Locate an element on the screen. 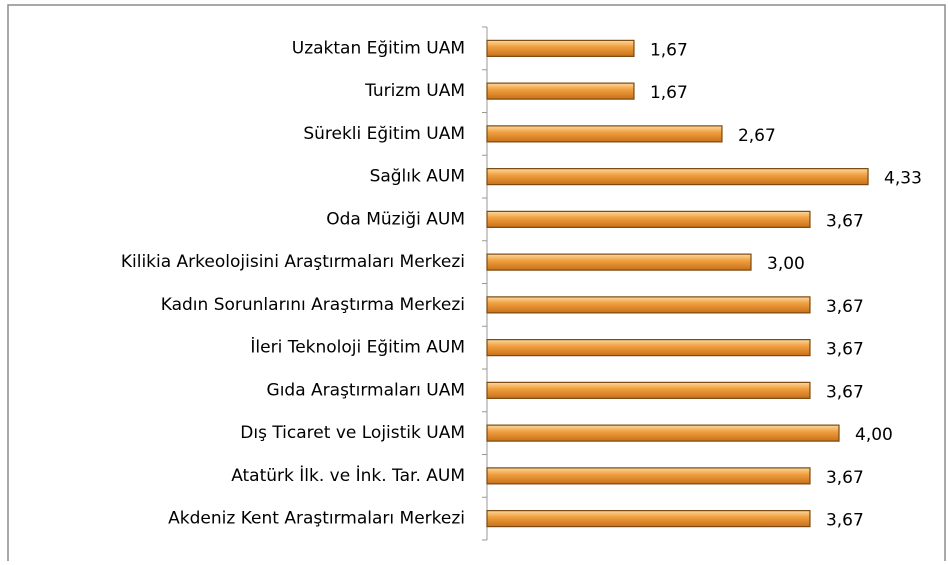 The width and height of the screenshot is (948, 565). category-label: Atatürk İlk. ve İnk. Tar. AUM is located at coordinates (348, 475).